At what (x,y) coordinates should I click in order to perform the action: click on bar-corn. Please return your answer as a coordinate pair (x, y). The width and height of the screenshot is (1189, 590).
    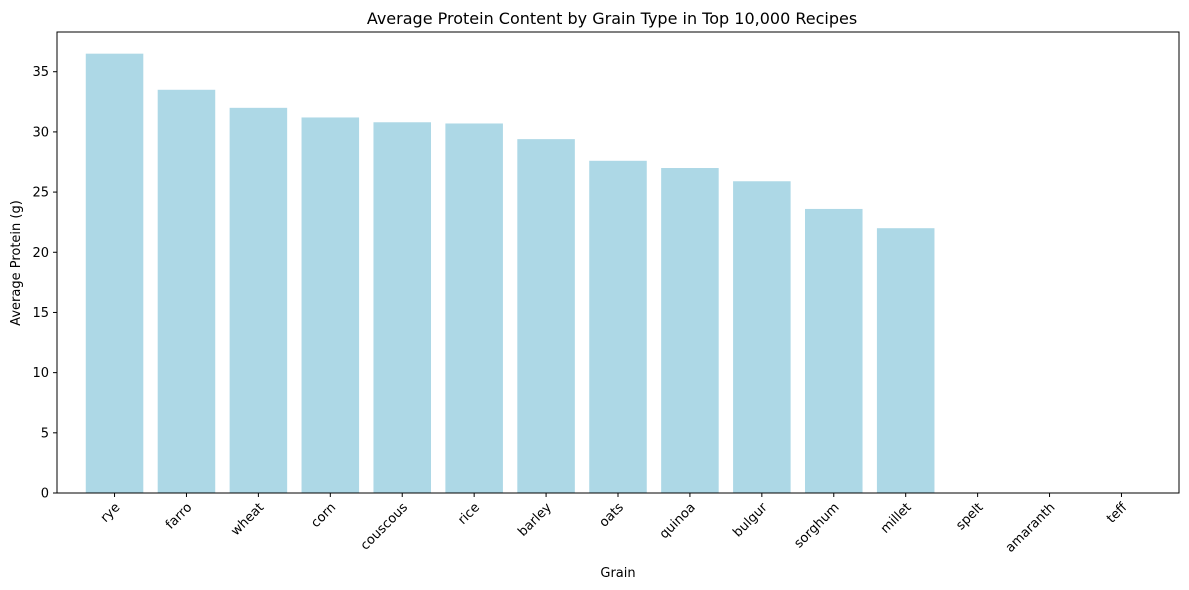
    Looking at the image, I should click on (330, 305).